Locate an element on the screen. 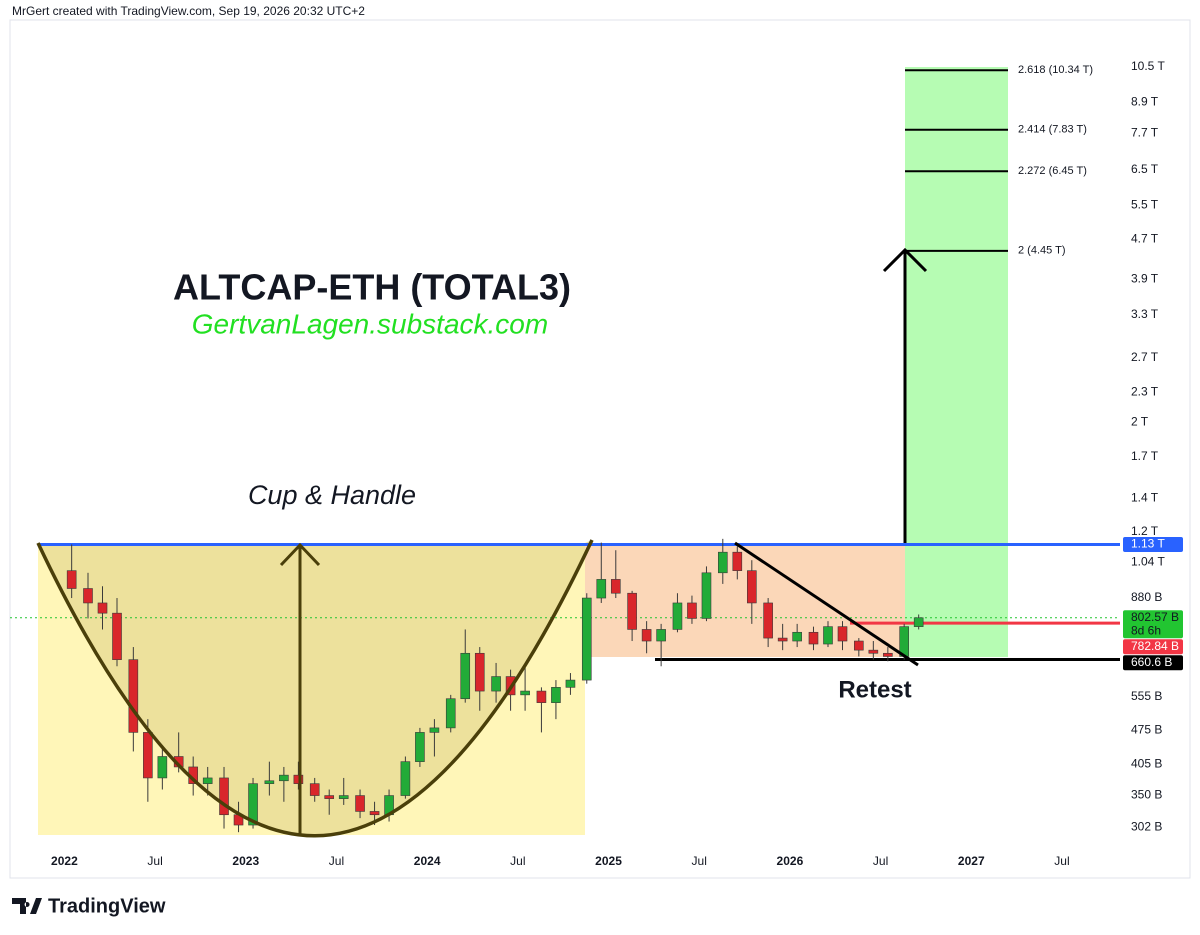 The height and width of the screenshot is (935, 1200). y-tick-label: 2 T is located at coordinates (1140, 421).